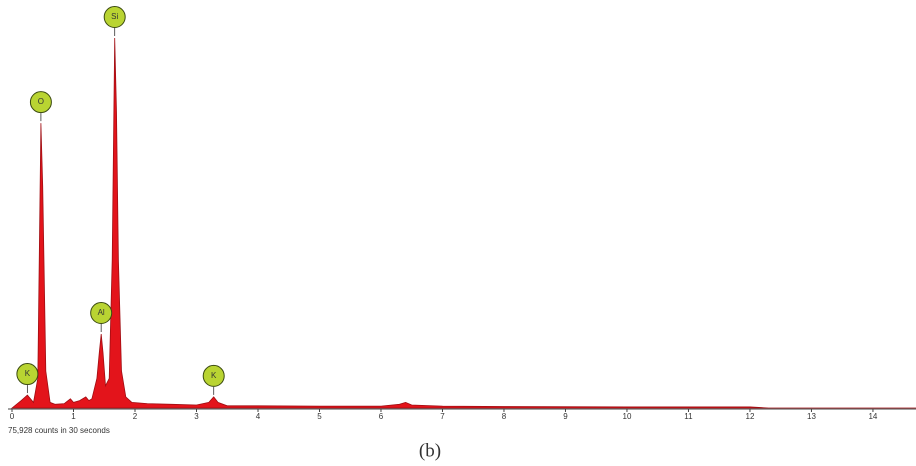  What do you see at coordinates (627, 416) in the screenshot?
I see `x-tick-label: 10` at bounding box center [627, 416].